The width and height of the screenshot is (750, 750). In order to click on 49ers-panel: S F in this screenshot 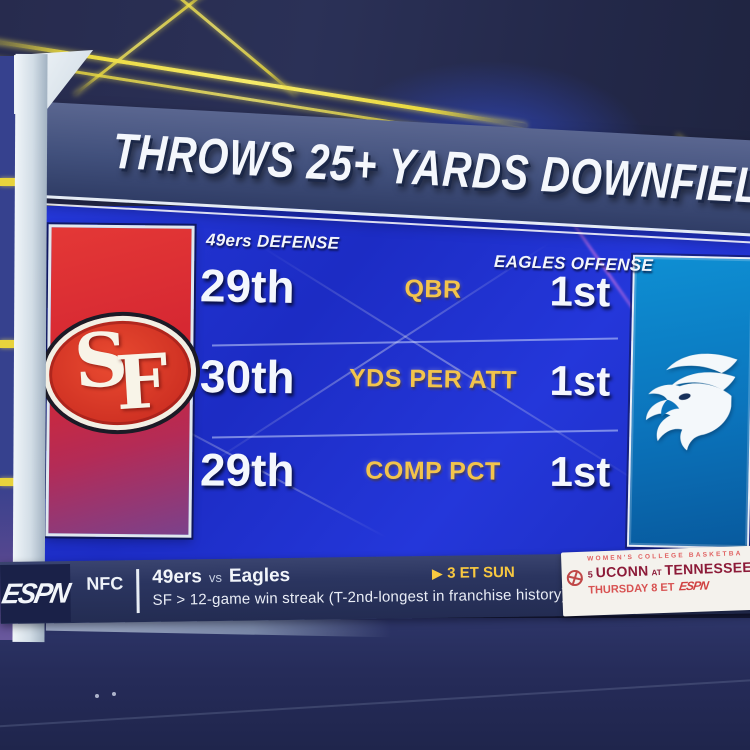, I will do `click(120, 381)`.